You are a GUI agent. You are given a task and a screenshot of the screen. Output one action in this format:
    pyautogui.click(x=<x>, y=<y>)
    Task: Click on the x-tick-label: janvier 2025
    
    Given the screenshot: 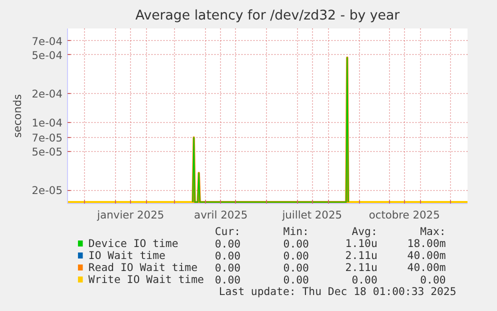 What is the action you would take?
    pyautogui.click(x=130, y=215)
    